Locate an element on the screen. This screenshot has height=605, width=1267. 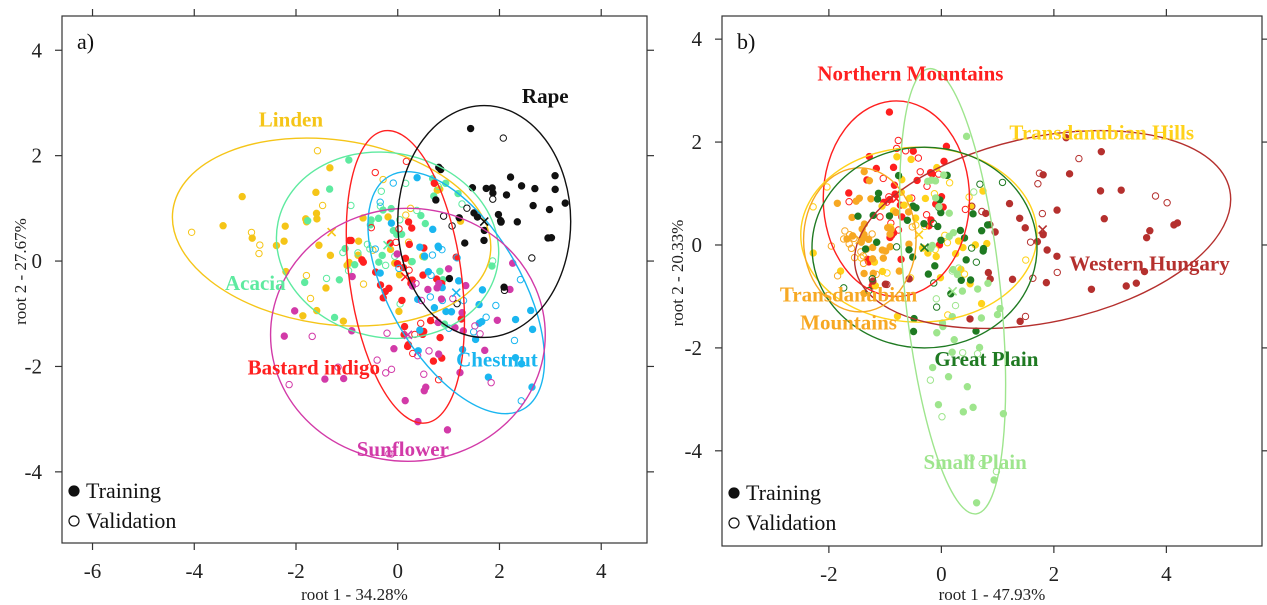
group-label-western-hungary: Western Hungary is located at coordinates (1149, 264).